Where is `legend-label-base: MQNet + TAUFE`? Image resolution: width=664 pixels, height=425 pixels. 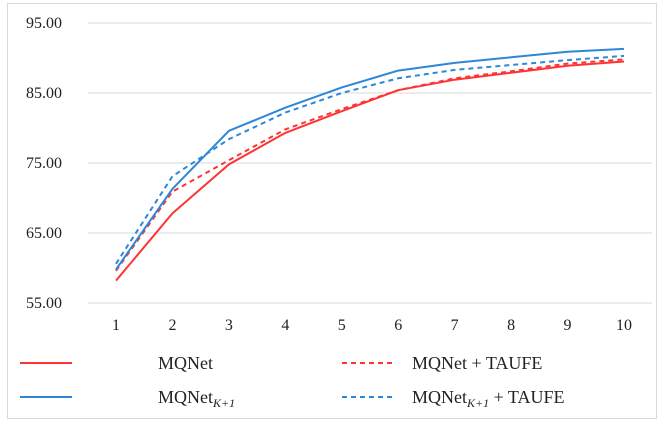
legend-label-base: MQNet + TAUFE is located at coordinates (477, 363).